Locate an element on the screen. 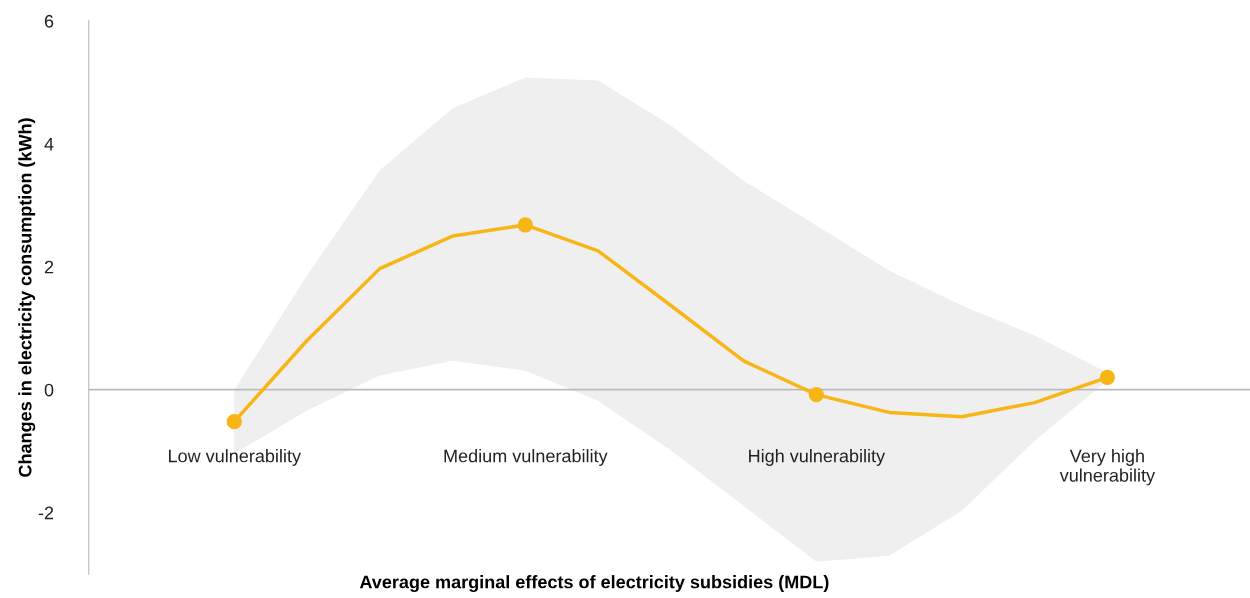 Image resolution: width=1250 pixels, height=598 pixels. y-tick-label: 0 is located at coordinates (49, 390).